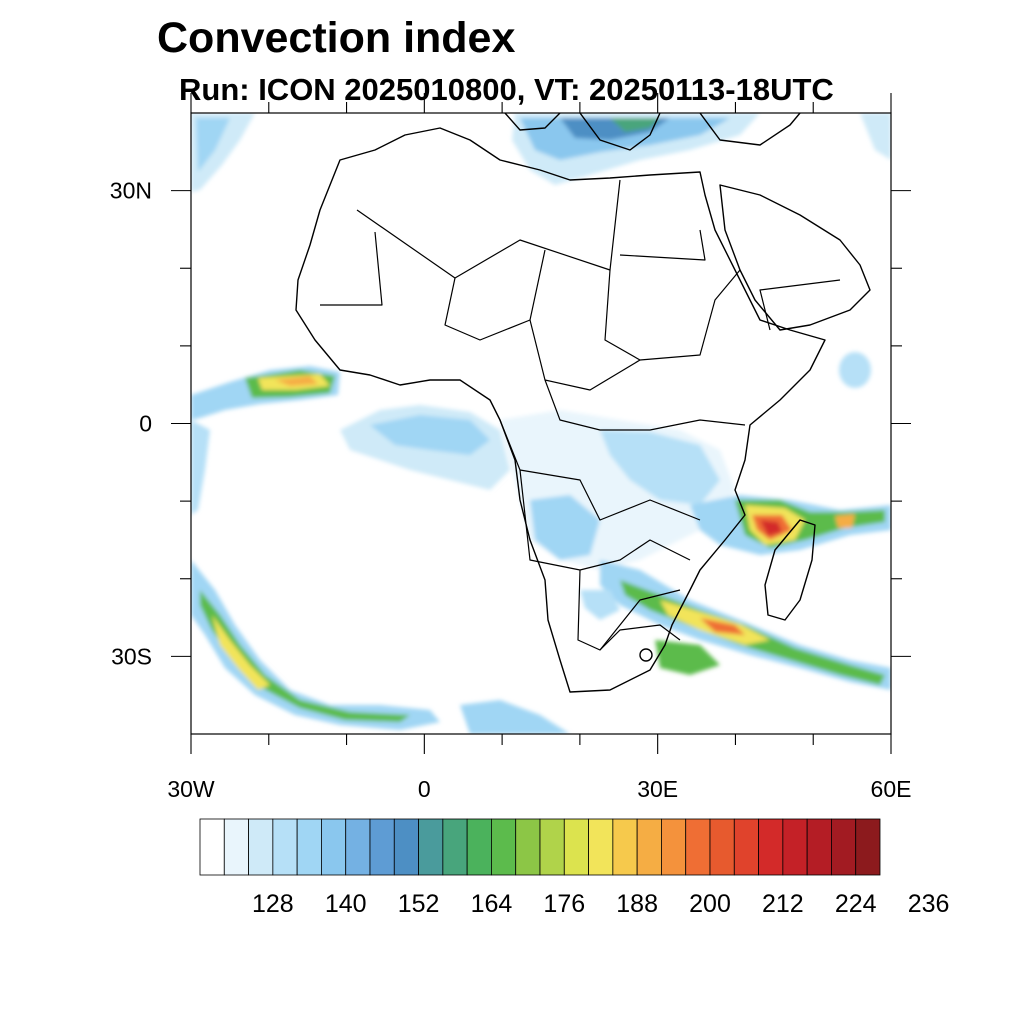 The height and width of the screenshot is (1024, 1024). What do you see at coordinates (336, 38) in the screenshot?
I see `map-title: Convection index` at bounding box center [336, 38].